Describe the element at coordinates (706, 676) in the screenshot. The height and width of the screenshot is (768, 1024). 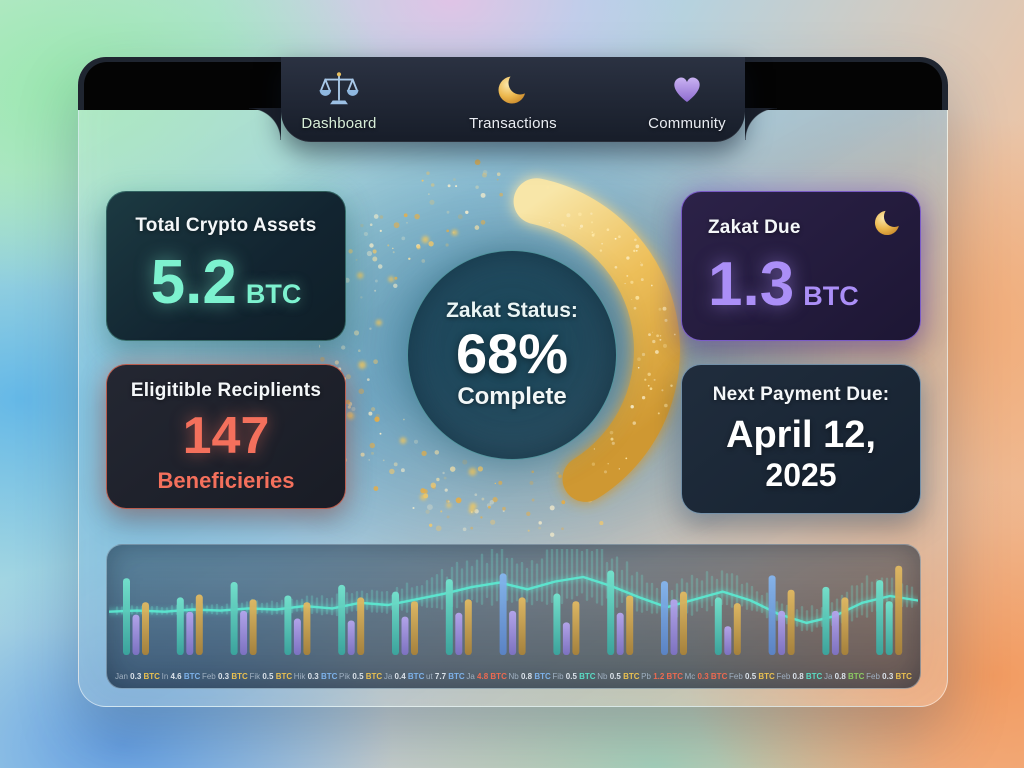
I see `chart-label: Mc 0.3 BTC` at that location.